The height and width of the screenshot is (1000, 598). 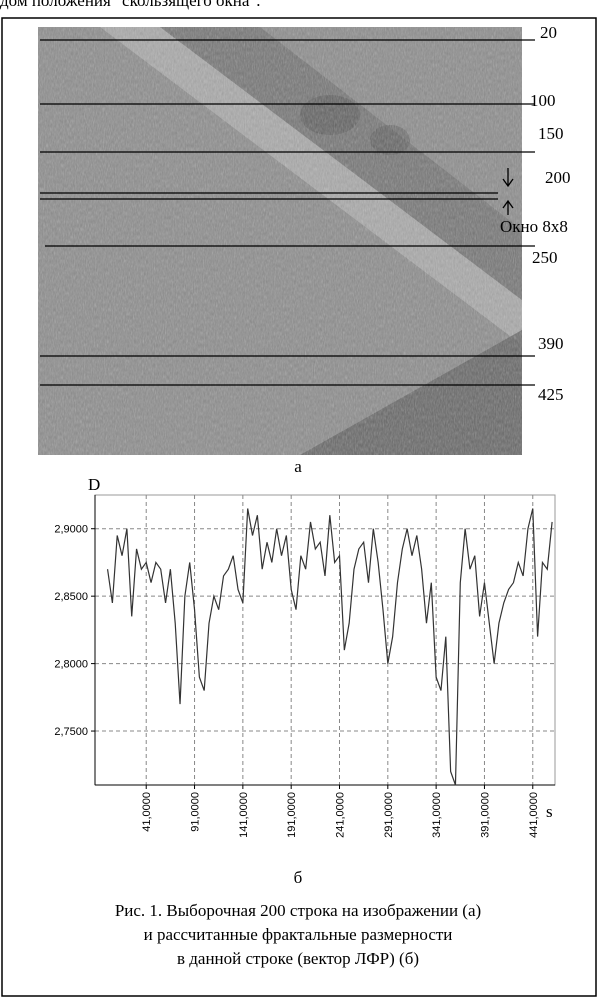 What do you see at coordinates (437, 815) in the screenshot?
I see `x-tick-label: 341,0000` at bounding box center [437, 815].